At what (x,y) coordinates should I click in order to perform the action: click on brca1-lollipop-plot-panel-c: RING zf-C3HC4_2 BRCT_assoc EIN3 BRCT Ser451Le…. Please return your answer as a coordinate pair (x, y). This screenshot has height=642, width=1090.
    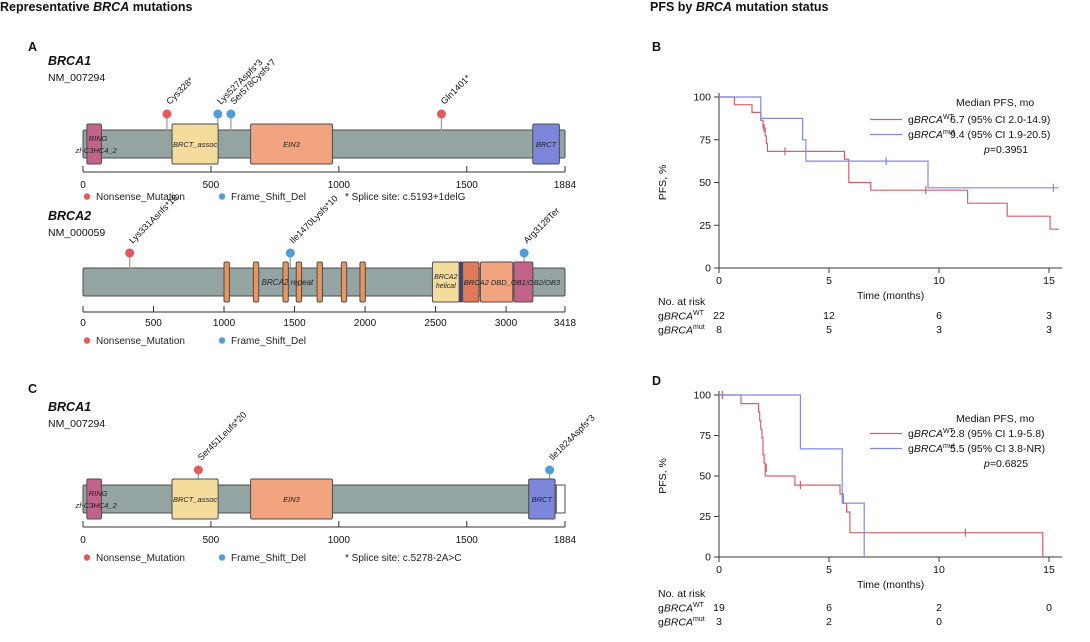
    Looking at the image, I should click on (335, 487).